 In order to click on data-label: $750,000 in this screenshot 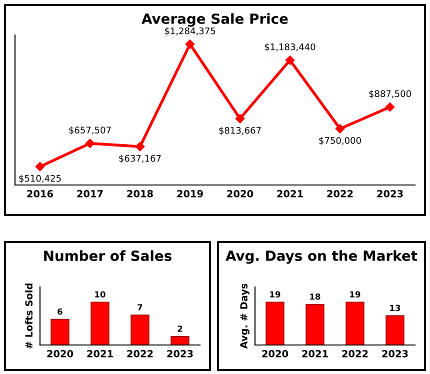, I will do `click(340, 141)`.